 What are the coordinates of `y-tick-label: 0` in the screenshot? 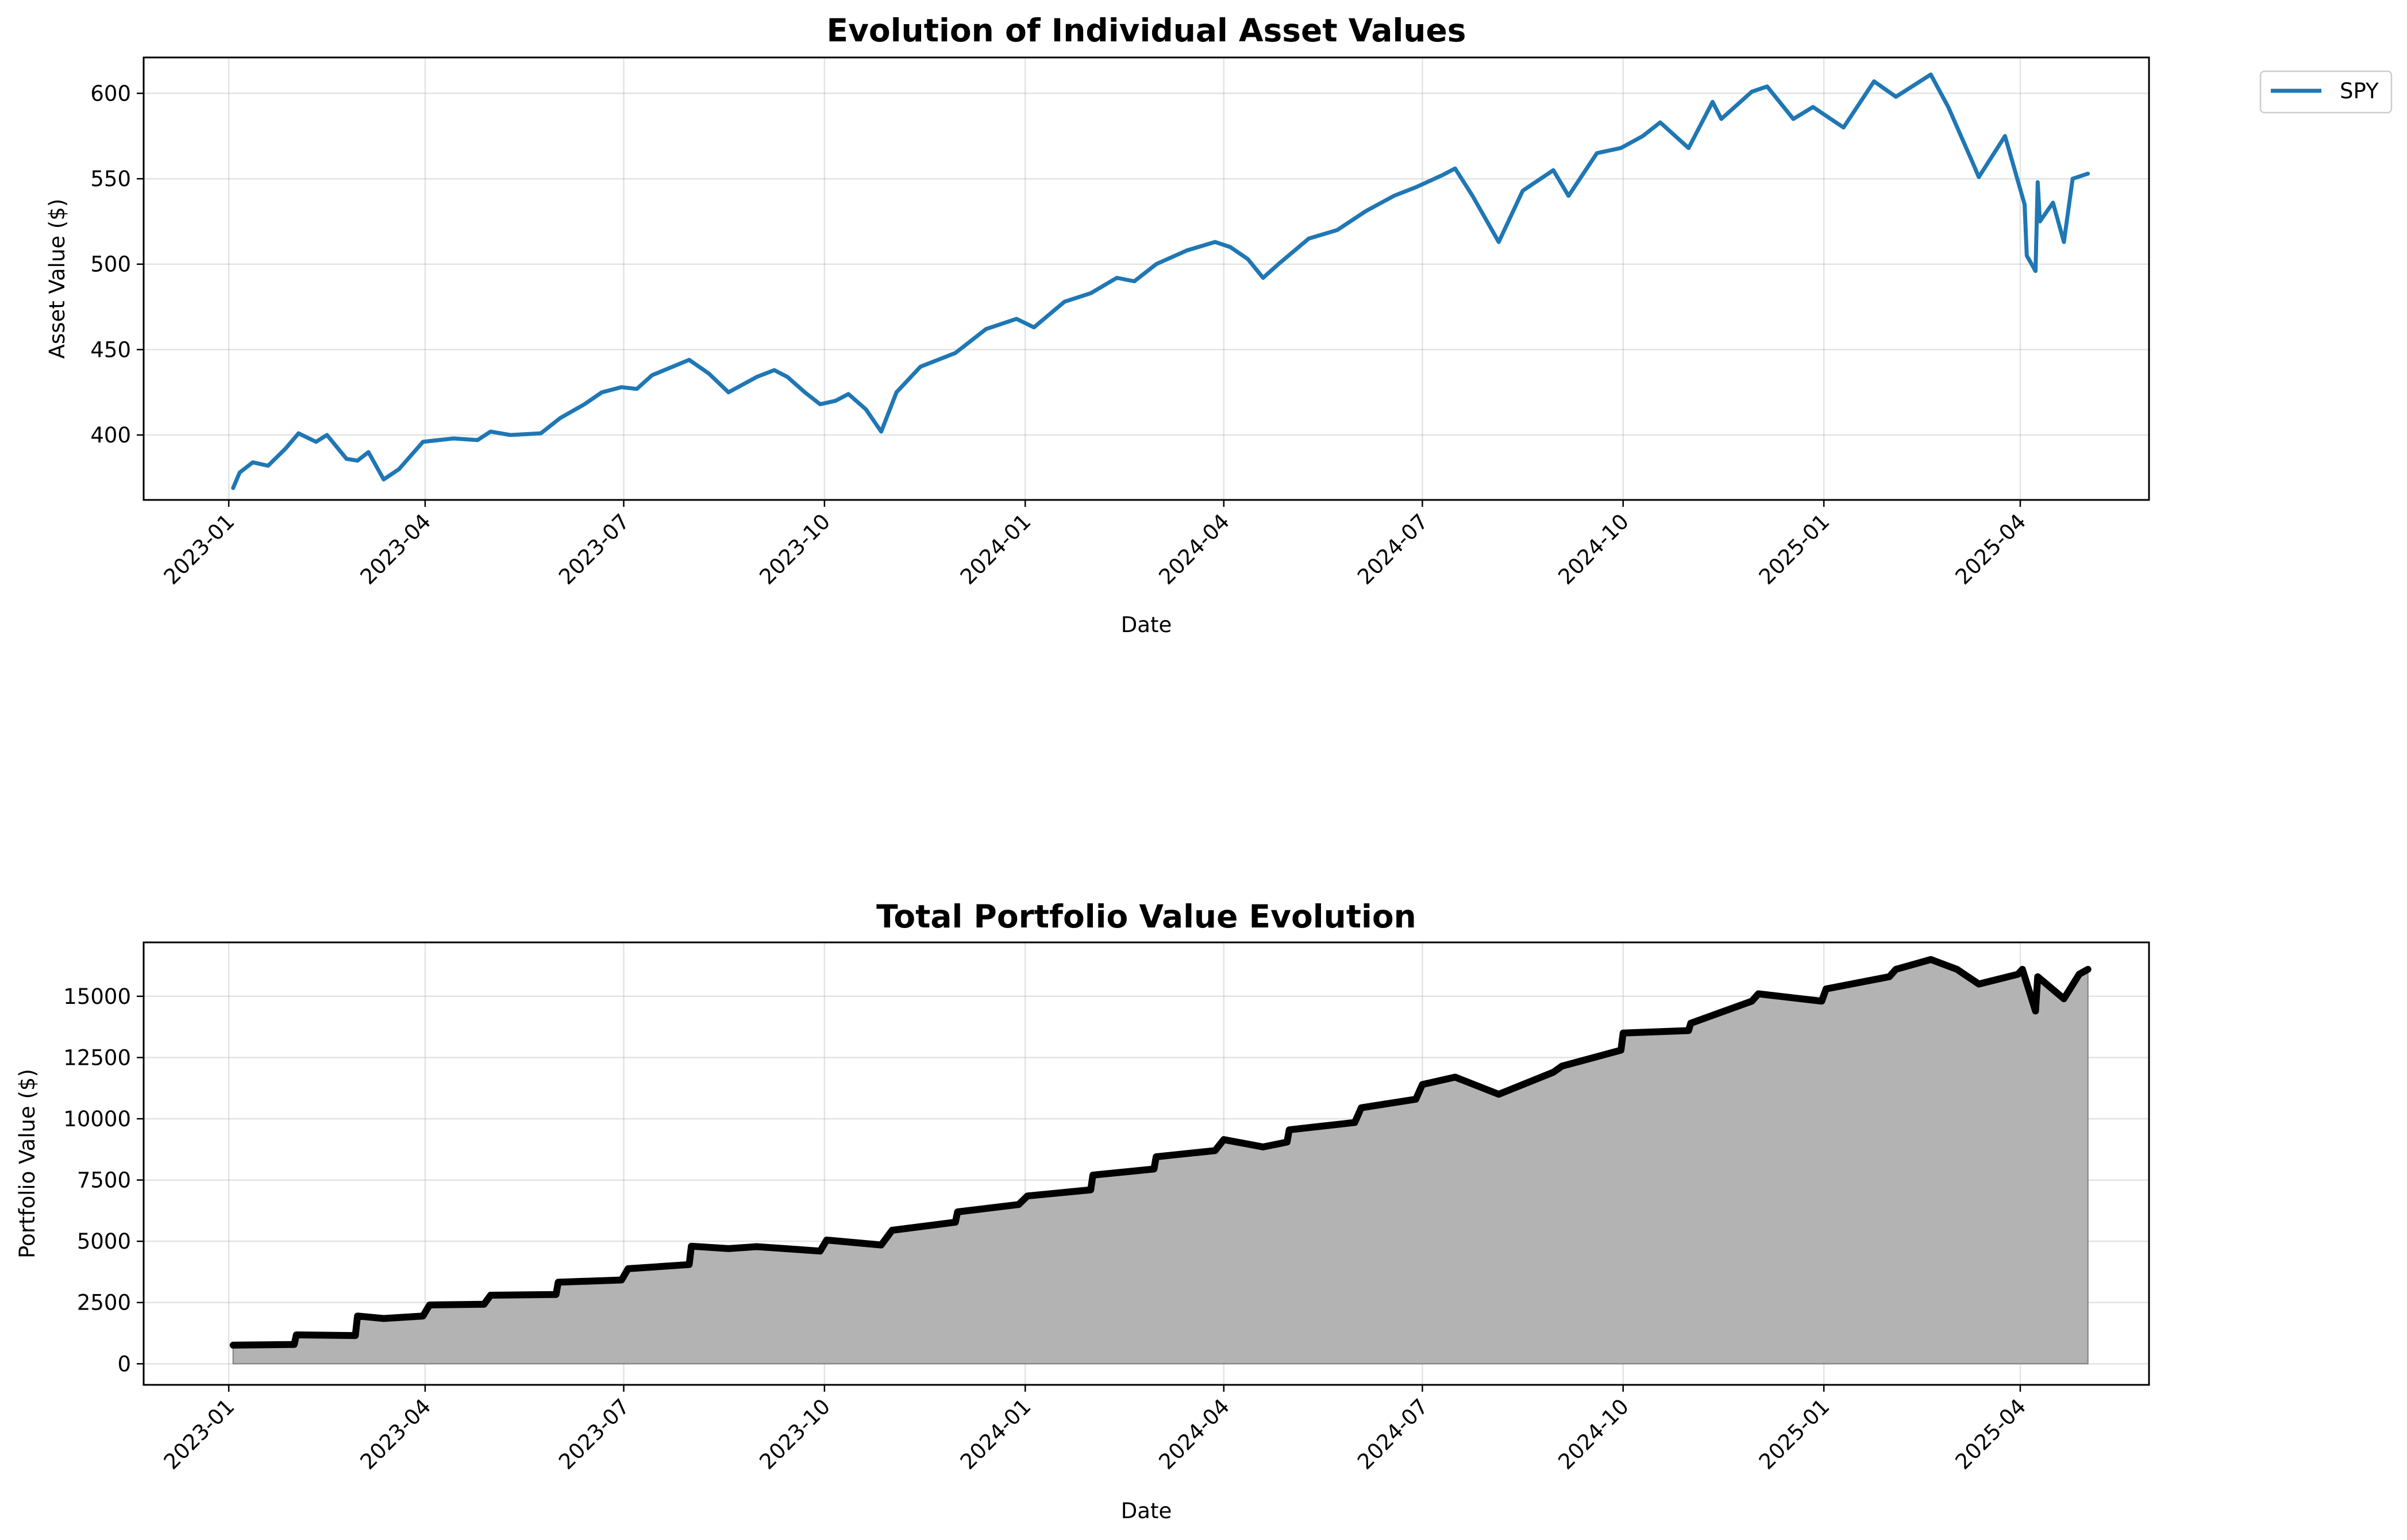 It's located at (124, 1364).